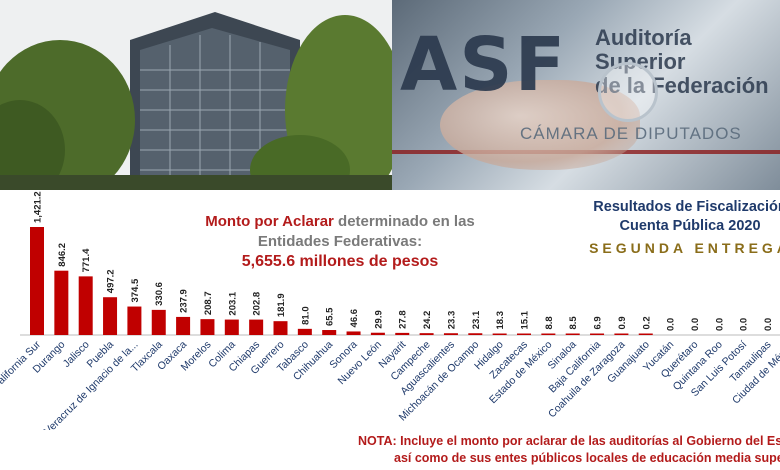 The height and width of the screenshot is (470, 780). I want to click on value-label: 0.2, so click(646, 322).